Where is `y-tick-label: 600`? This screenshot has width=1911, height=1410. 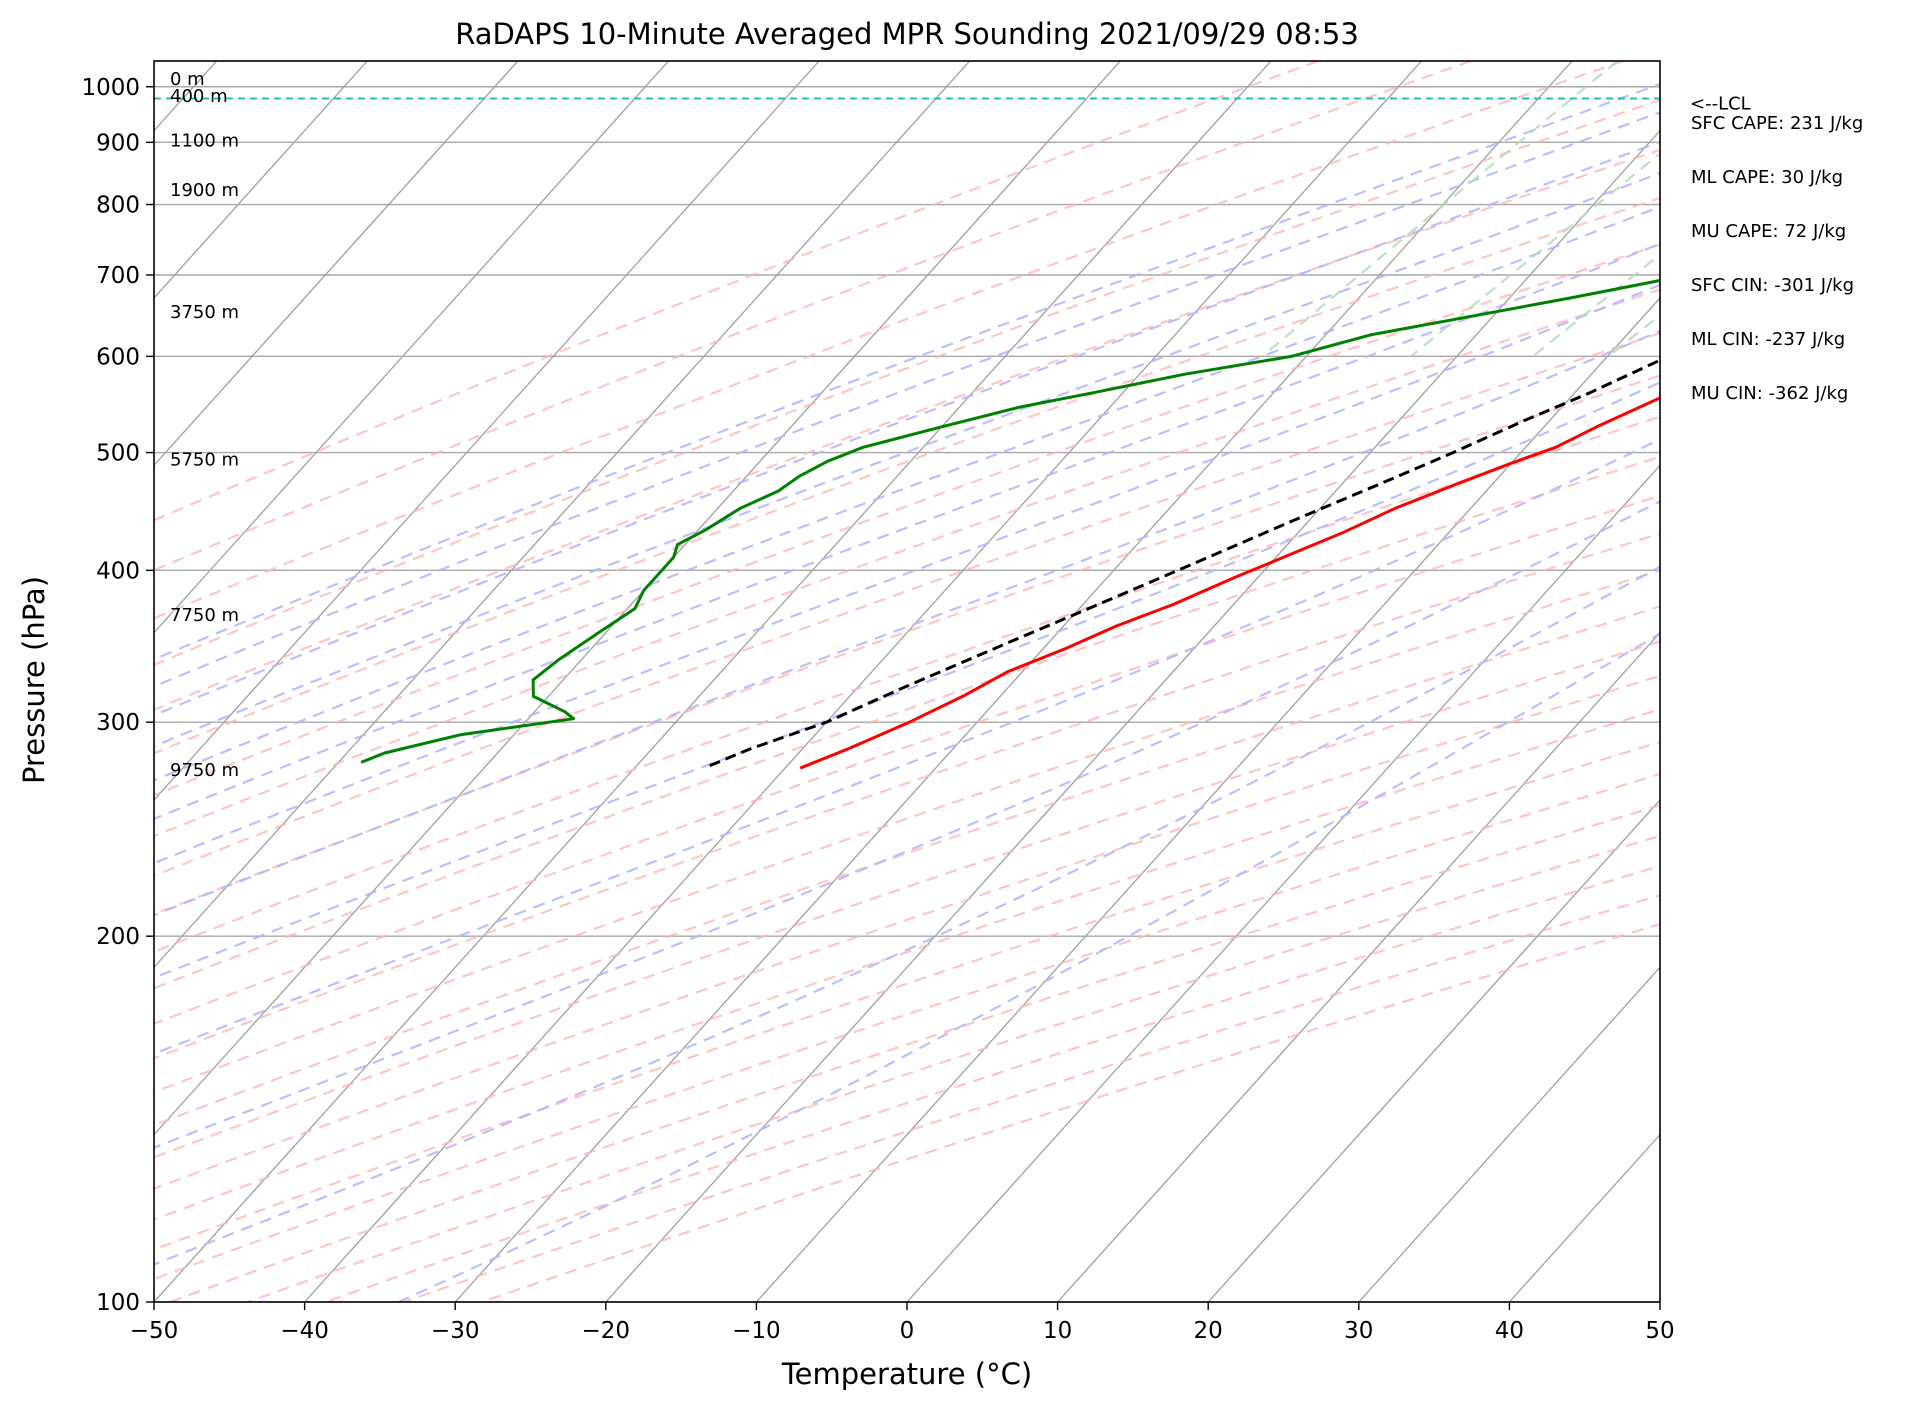 y-tick-label: 600 is located at coordinates (118, 357).